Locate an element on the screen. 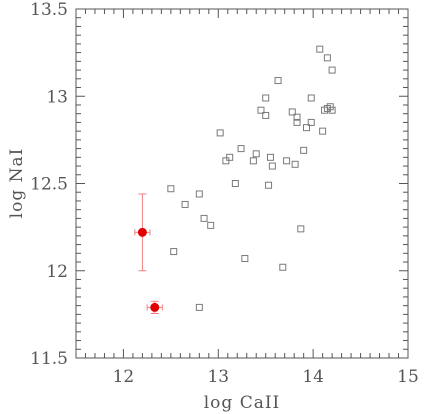 The height and width of the screenshot is (414, 424). y-tick-label: 12 is located at coordinates (57, 272).